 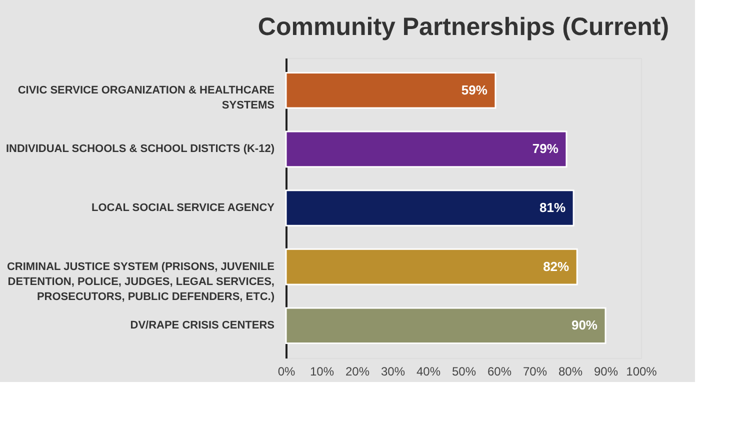 What do you see at coordinates (499, 371) in the screenshot?
I see `x-tick-label: 60%` at bounding box center [499, 371].